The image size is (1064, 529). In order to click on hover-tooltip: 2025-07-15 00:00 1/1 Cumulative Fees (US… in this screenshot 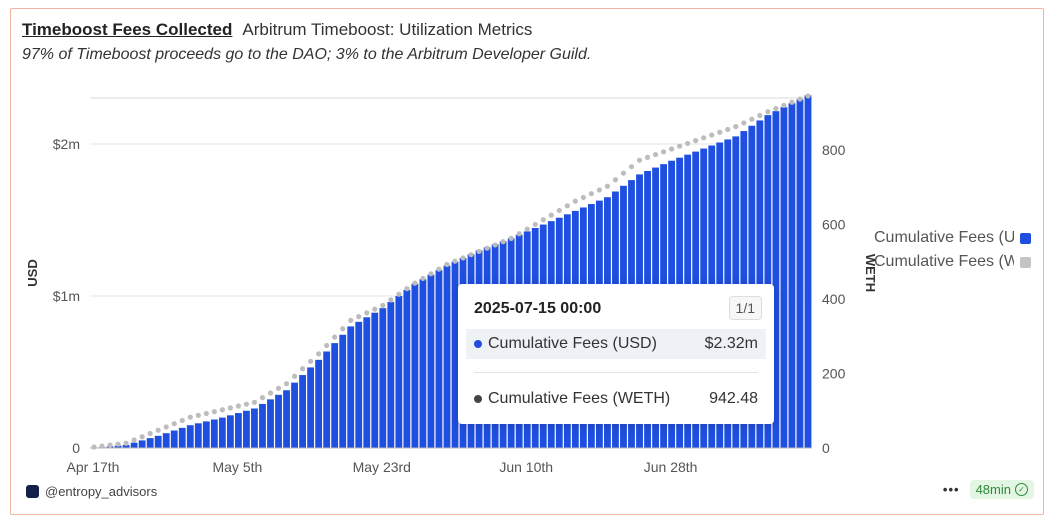, I will do `click(616, 354)`.